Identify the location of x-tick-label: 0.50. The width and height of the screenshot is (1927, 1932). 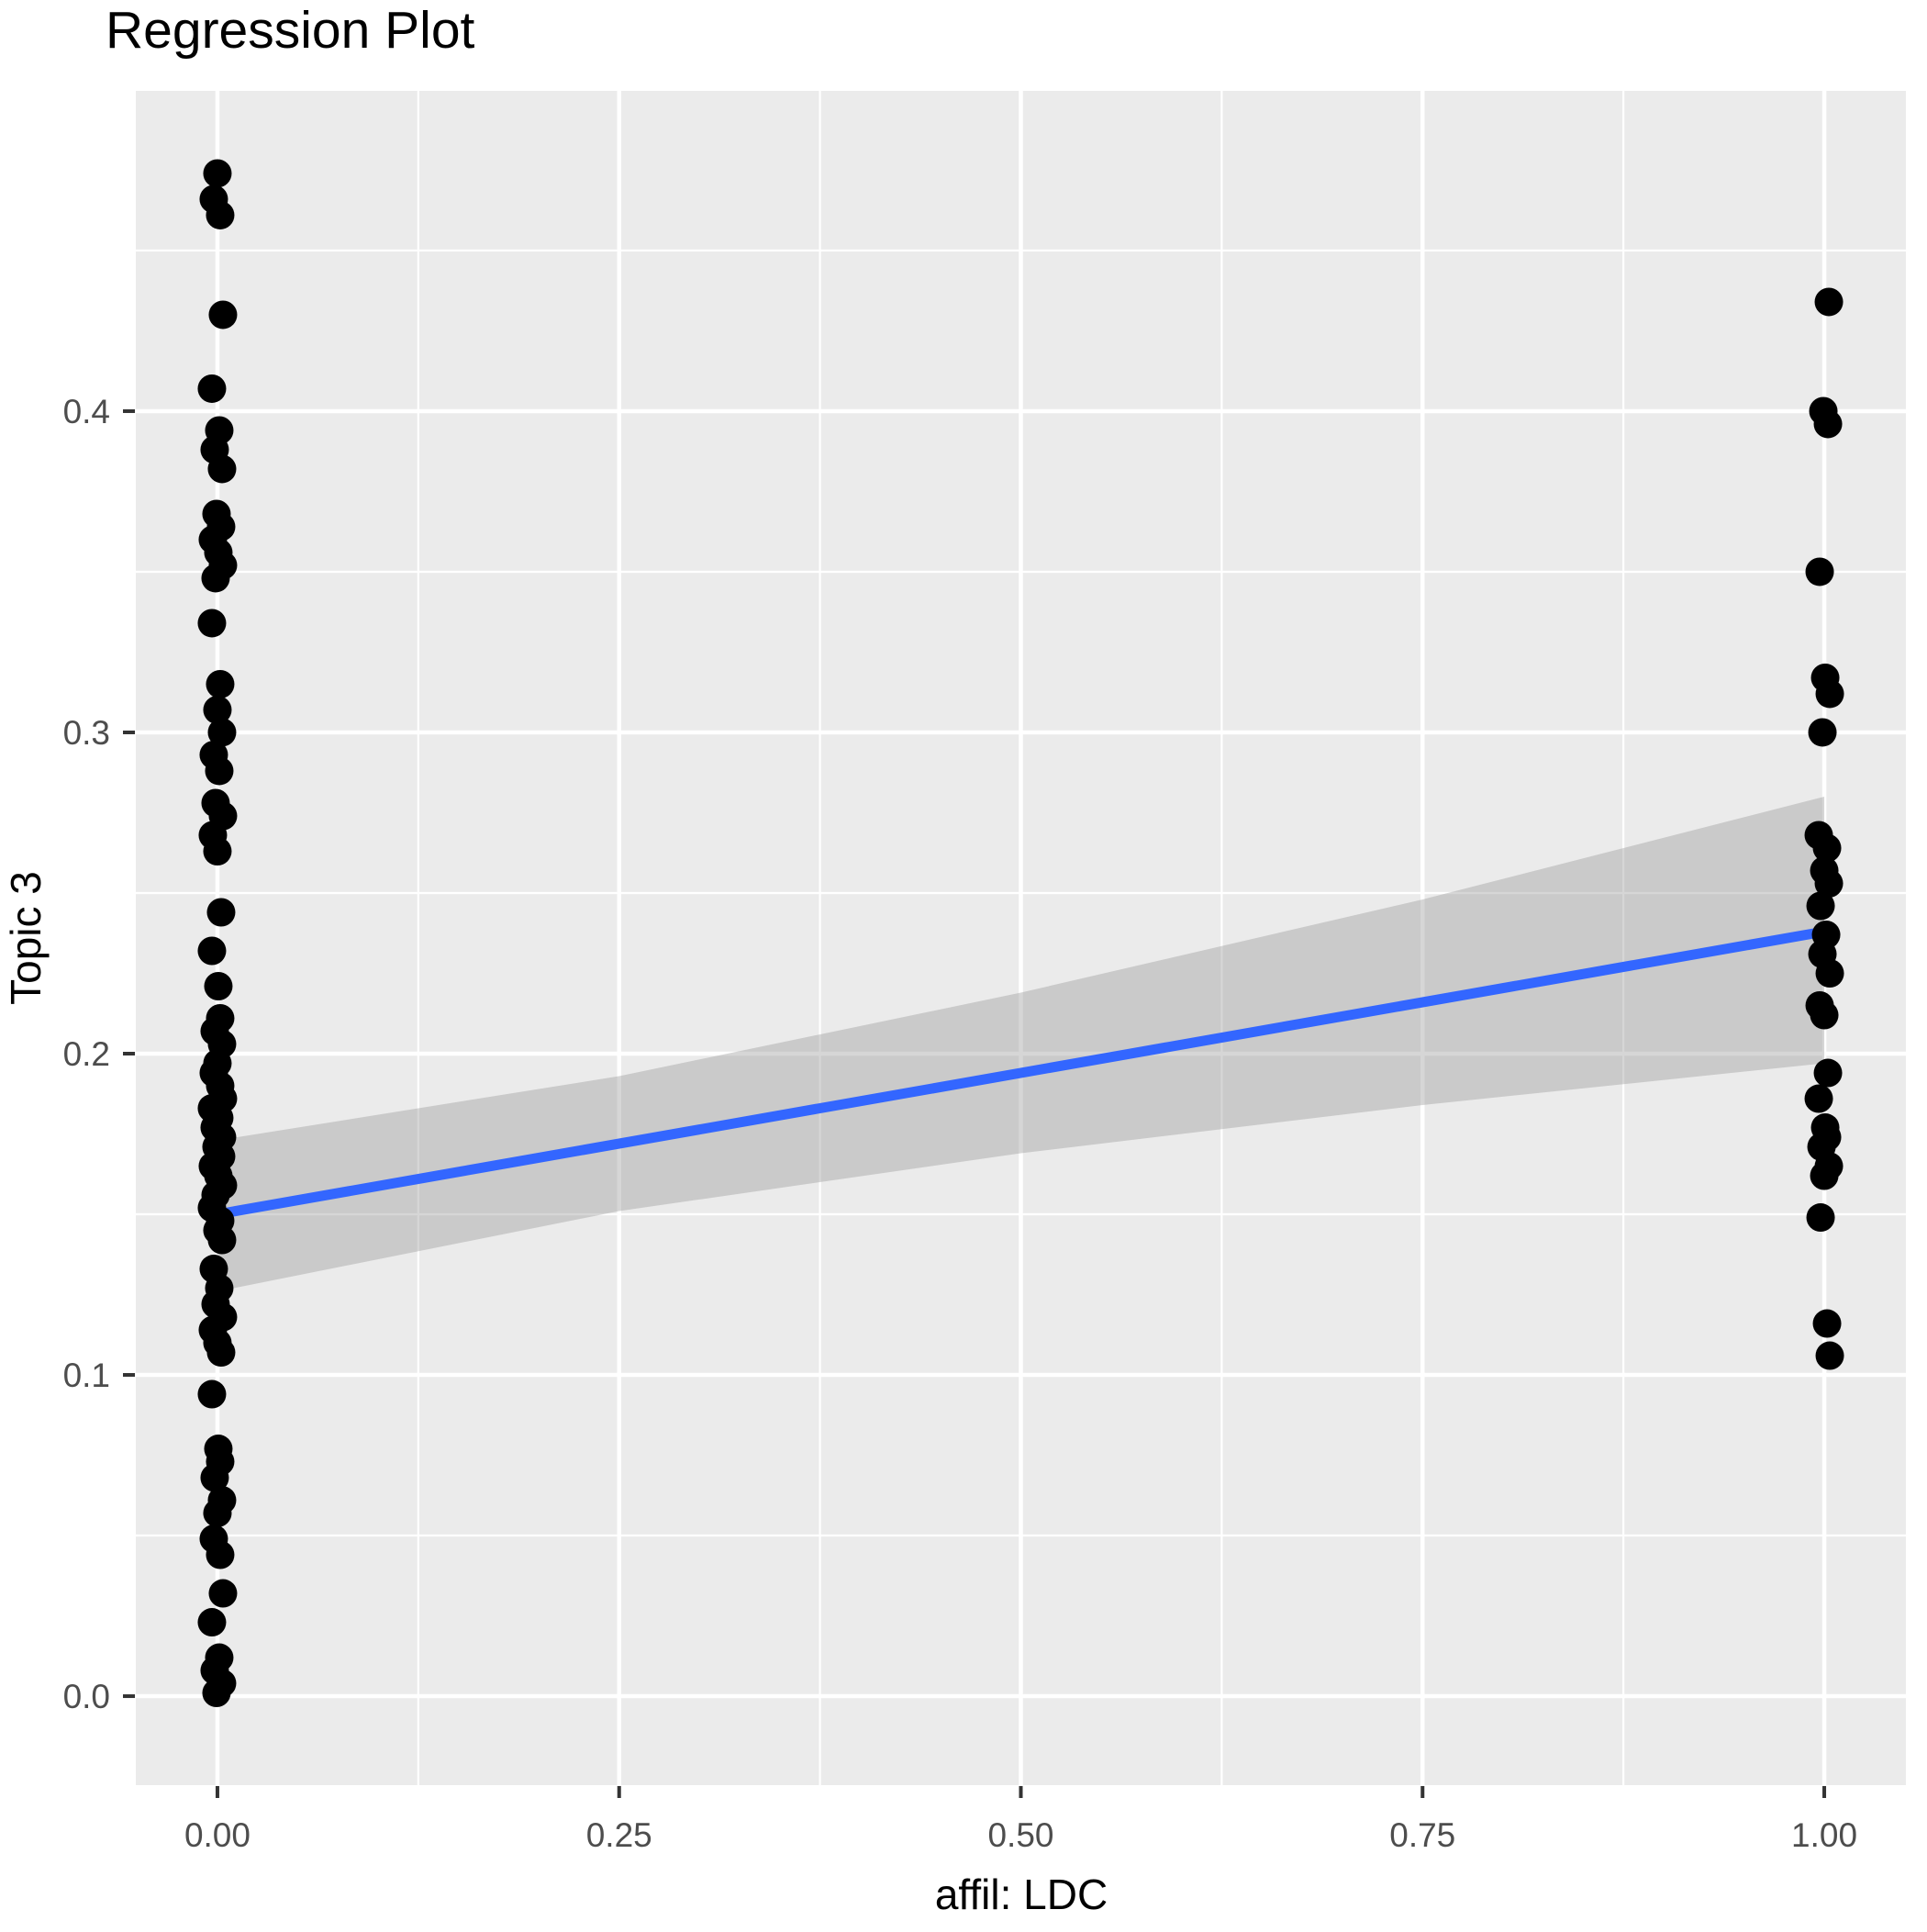
(1020, 1835).